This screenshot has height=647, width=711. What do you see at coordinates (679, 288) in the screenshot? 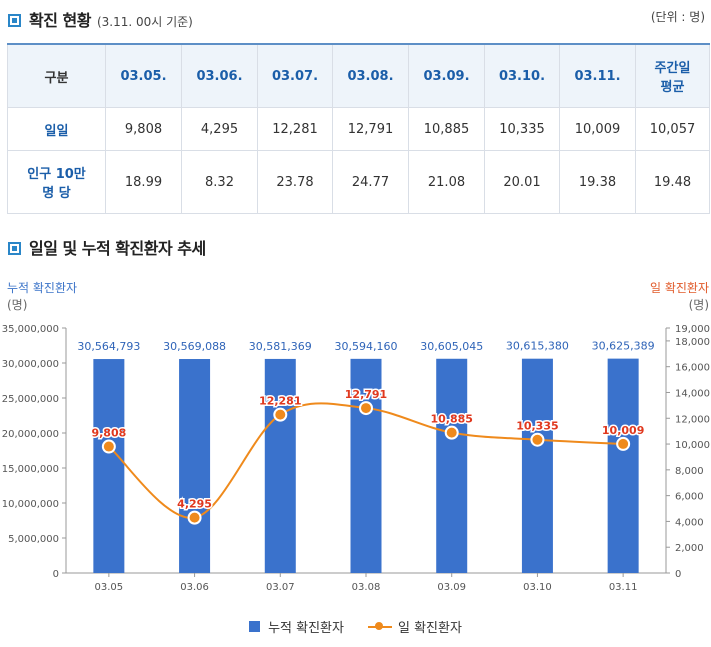
I see `right-axis-title: 일 확진환자` at bounding box center [679, 288].